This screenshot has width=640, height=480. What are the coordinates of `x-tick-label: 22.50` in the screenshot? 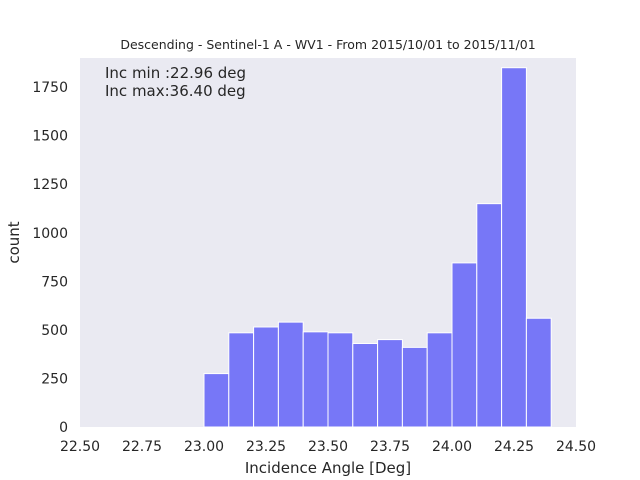 It's located at (80, 447).